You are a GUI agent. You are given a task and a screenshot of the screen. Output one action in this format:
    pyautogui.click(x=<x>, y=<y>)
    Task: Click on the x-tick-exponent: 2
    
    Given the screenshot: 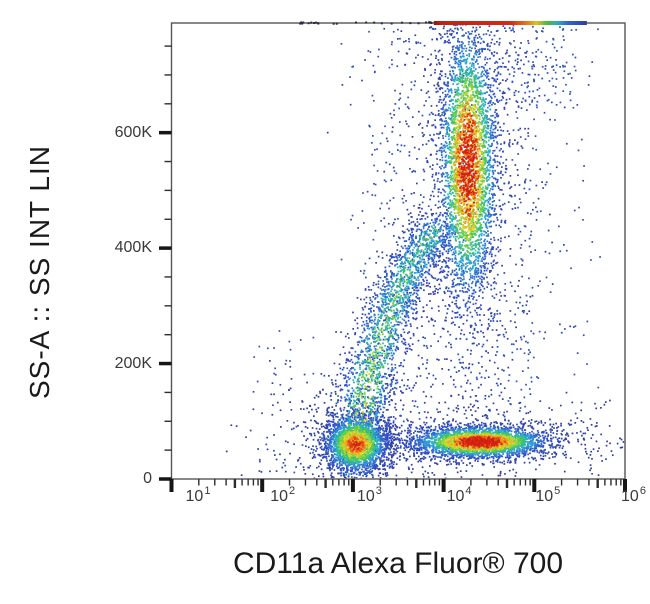 What is the action you would take?
    pyautogui.click(x=292, y=491)
    